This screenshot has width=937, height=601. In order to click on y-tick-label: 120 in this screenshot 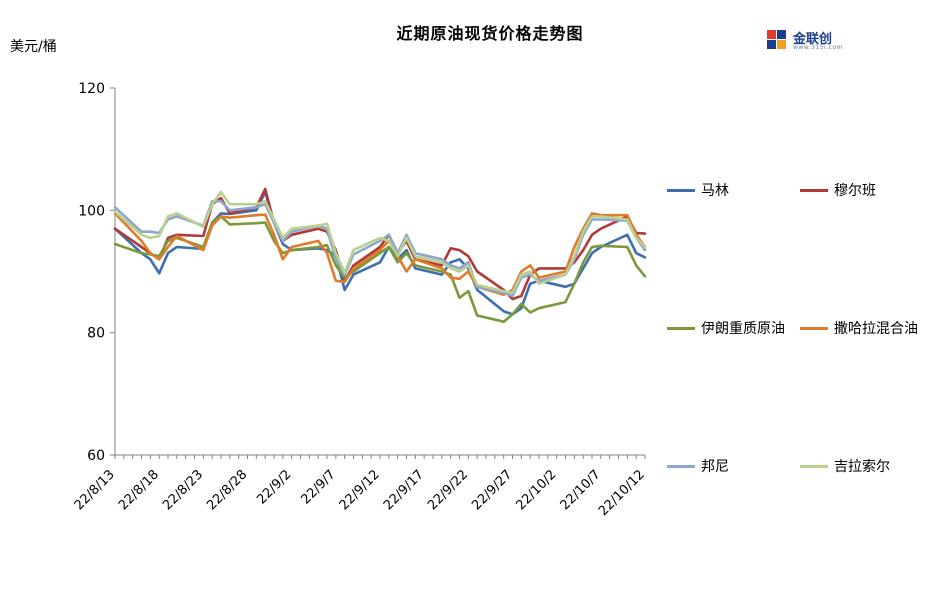, I will do `click(91, 89)`.